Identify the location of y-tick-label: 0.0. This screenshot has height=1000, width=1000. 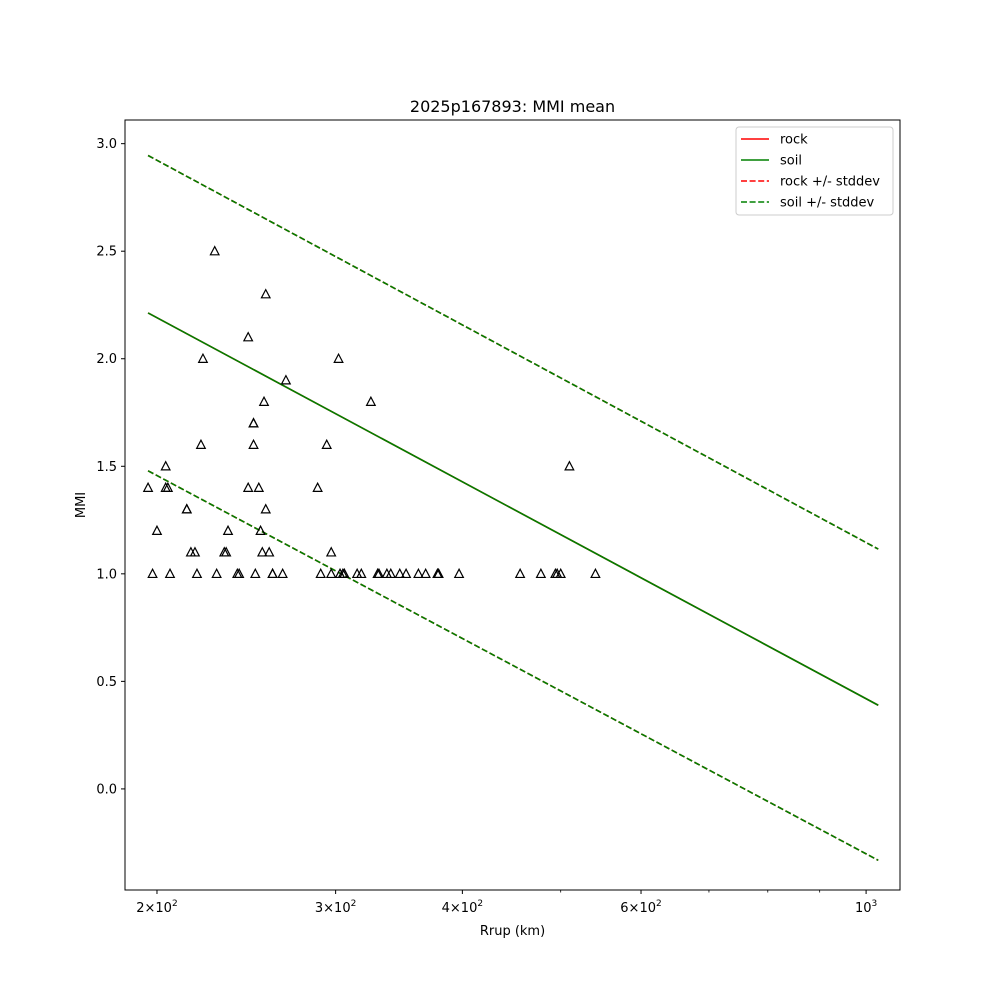
(106, 789).